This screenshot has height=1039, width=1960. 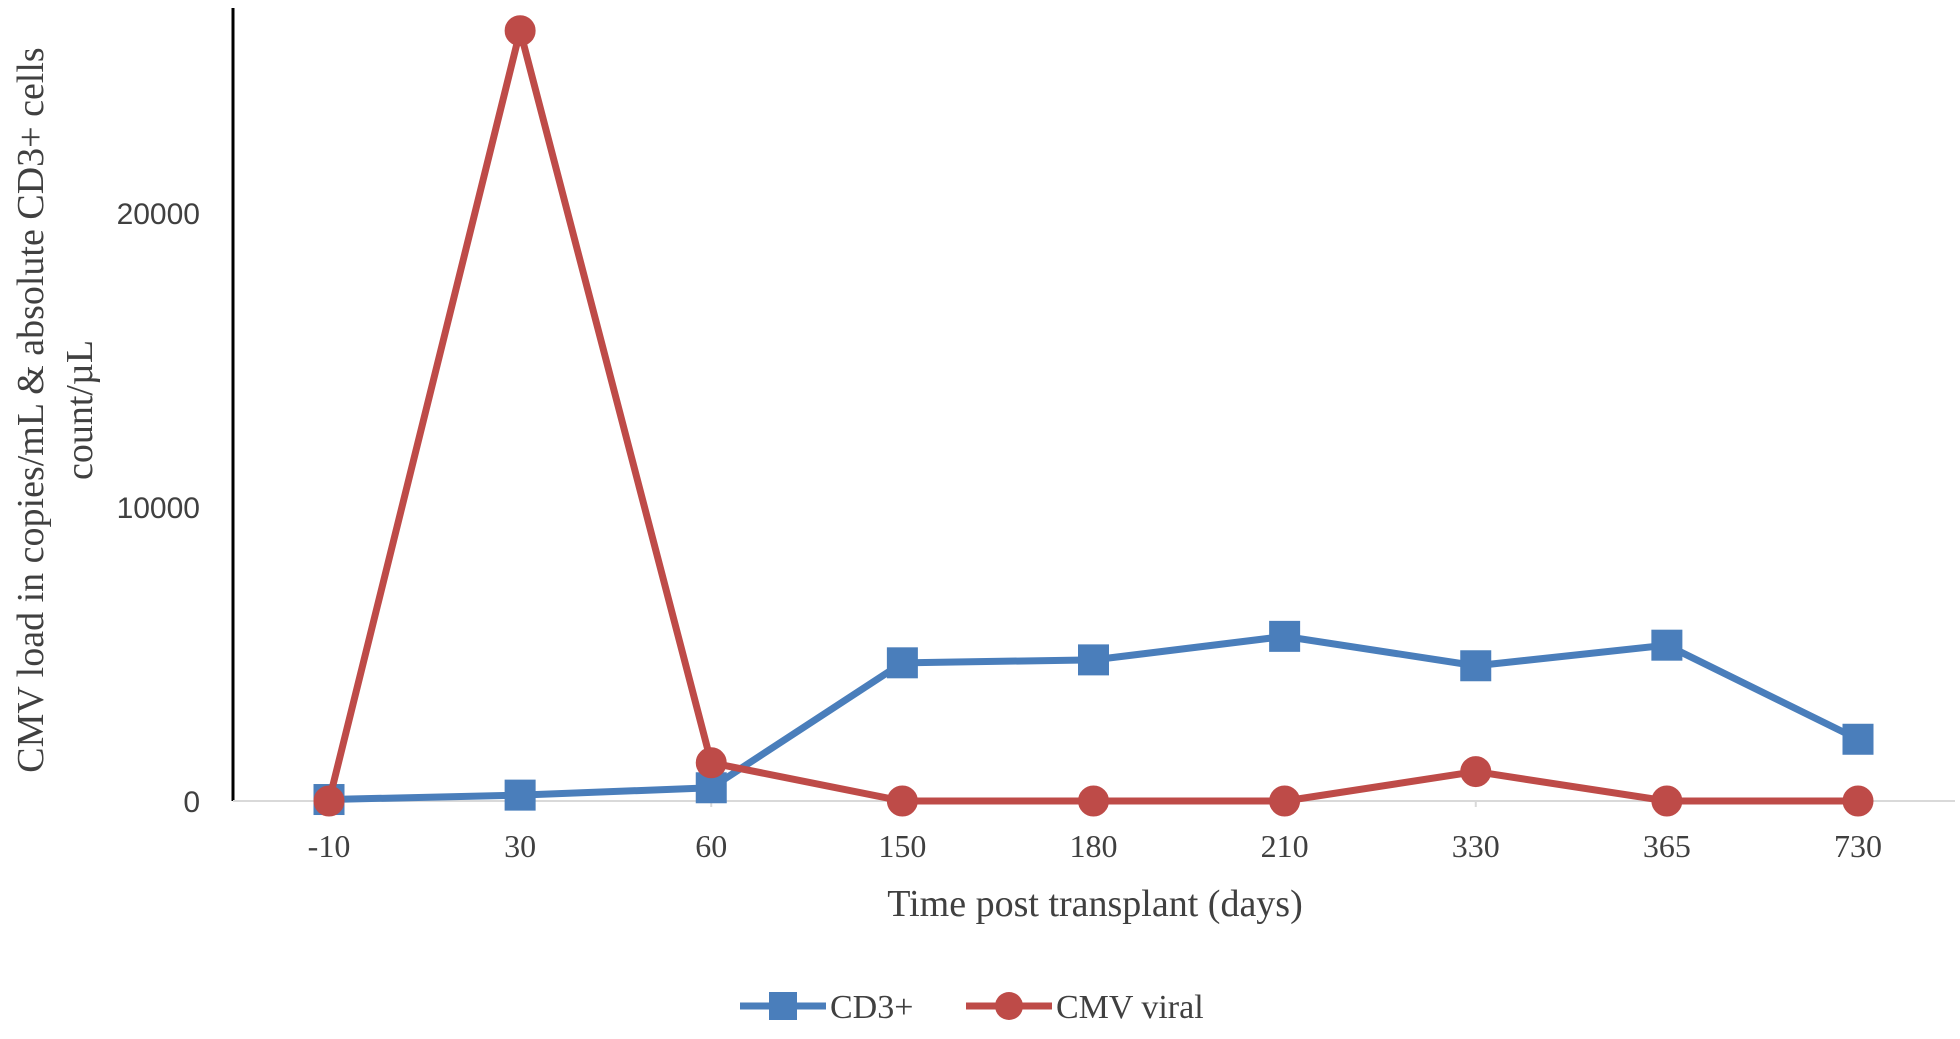 I want to click on legend-square-marker, so click(x=783, y=1006).